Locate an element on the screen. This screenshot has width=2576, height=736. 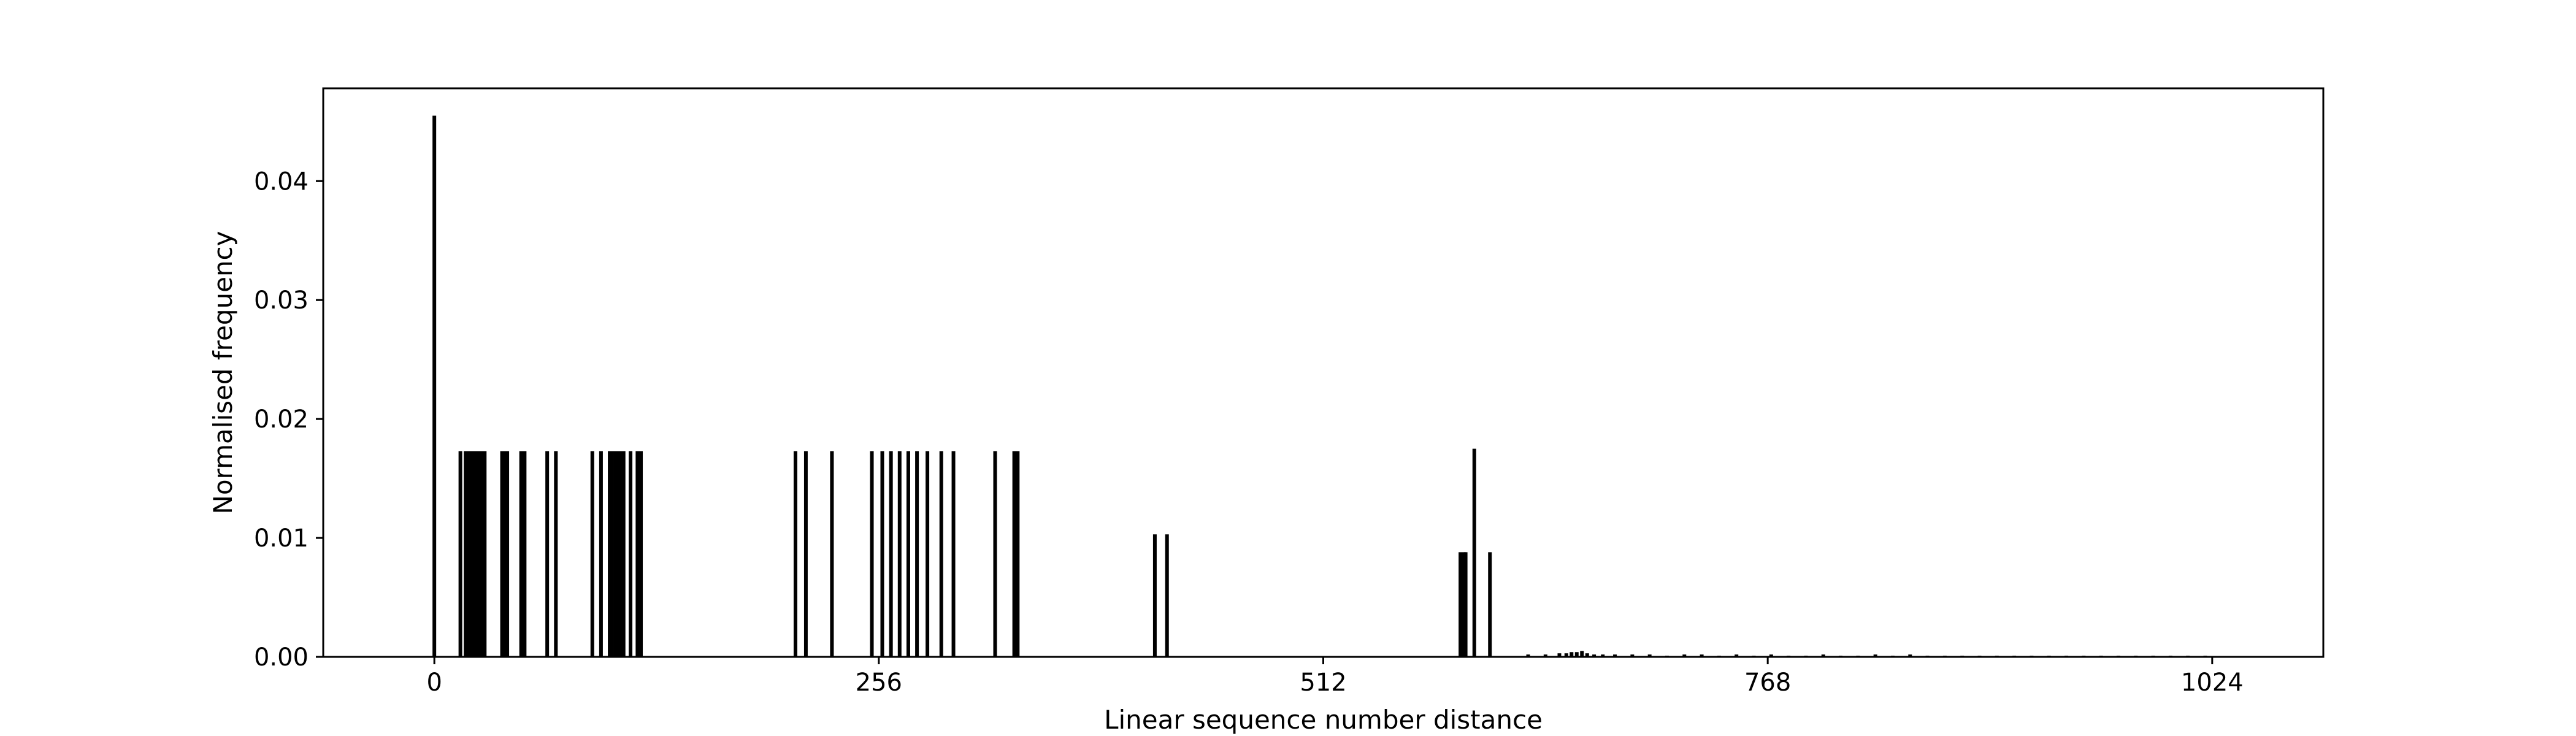
x-tick-label: 768 is located at coordinates (1767, 683).